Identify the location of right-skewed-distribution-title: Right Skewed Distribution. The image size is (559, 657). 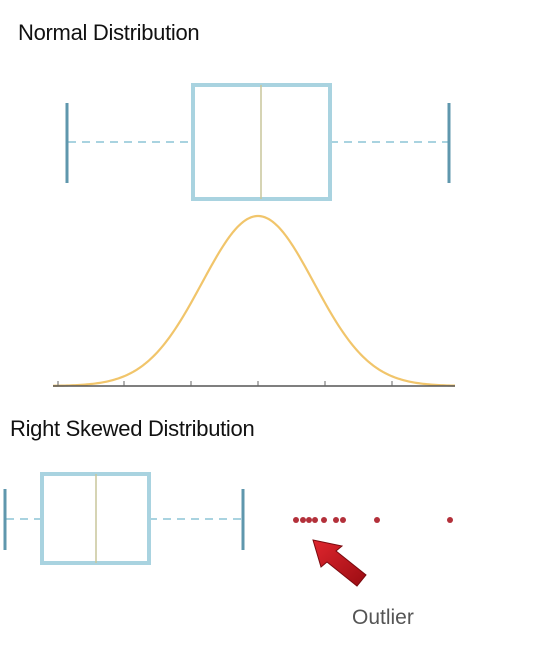
(132, 428).